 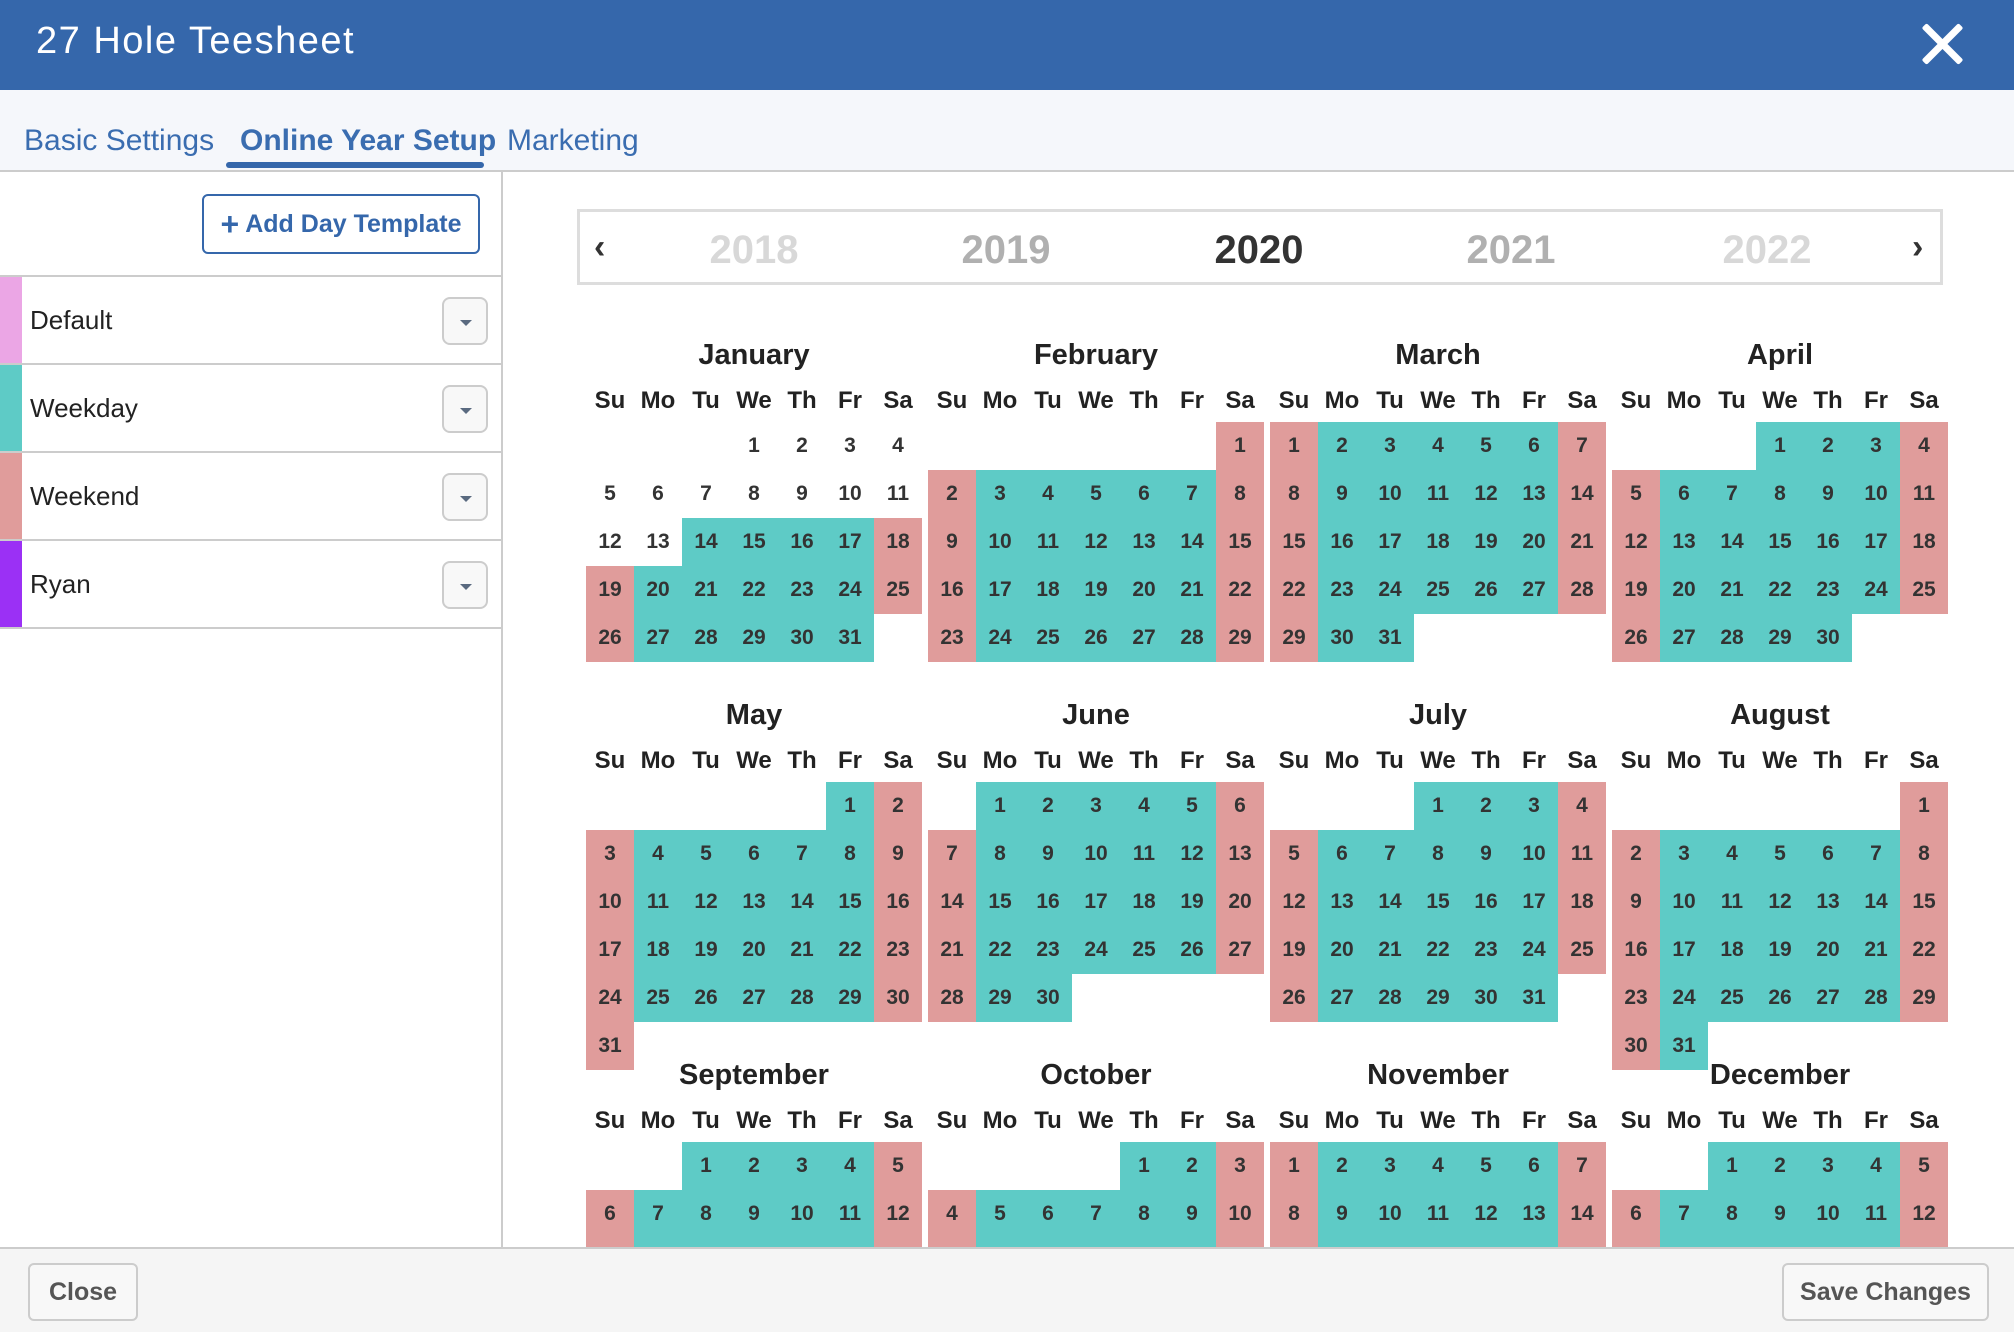 I want to click on calendar-day: 5, so click(x=706, y=854).